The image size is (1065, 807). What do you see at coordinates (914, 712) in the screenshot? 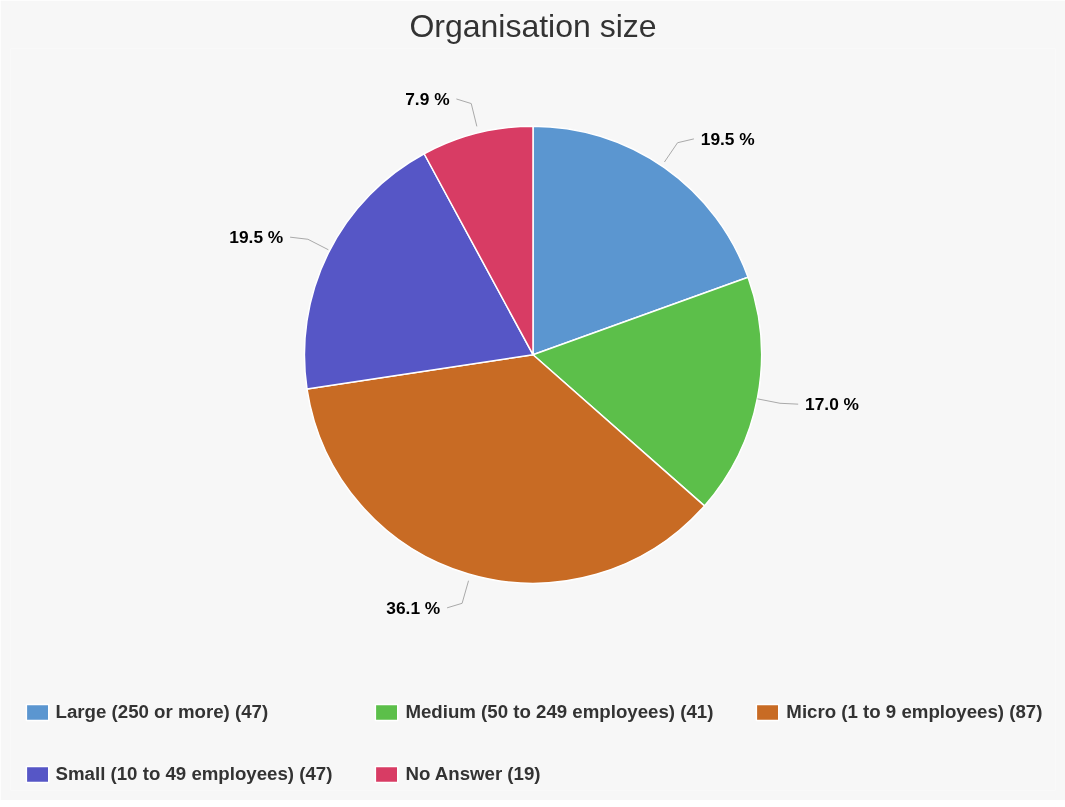
I see `legend-label: Micro (1 to 9 employees) (87)` at bounding box center [914, 712].